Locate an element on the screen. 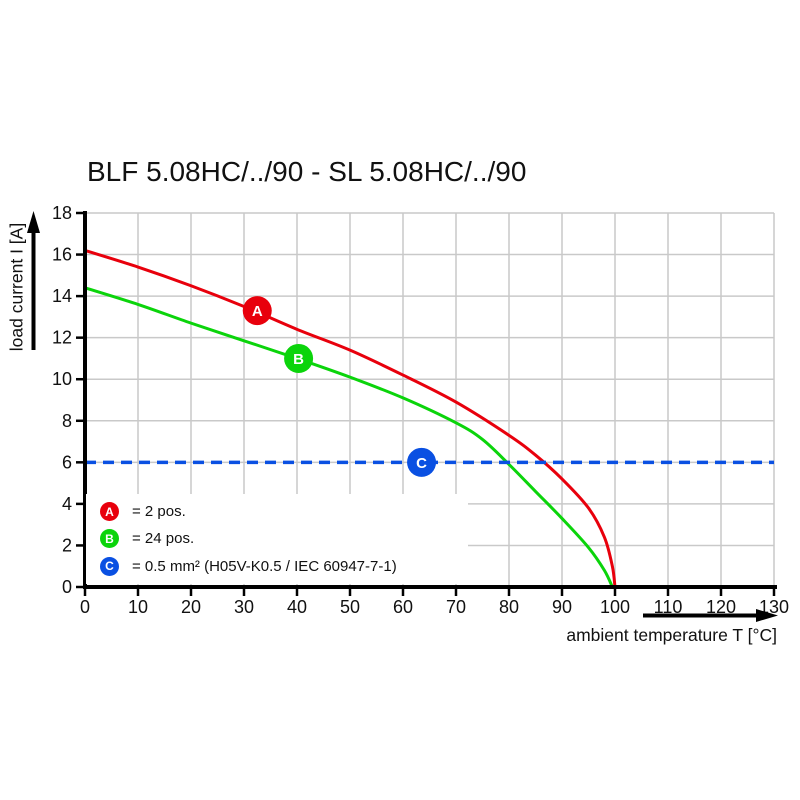  y-tick-label: 18 is located at coordinates (62, 213).